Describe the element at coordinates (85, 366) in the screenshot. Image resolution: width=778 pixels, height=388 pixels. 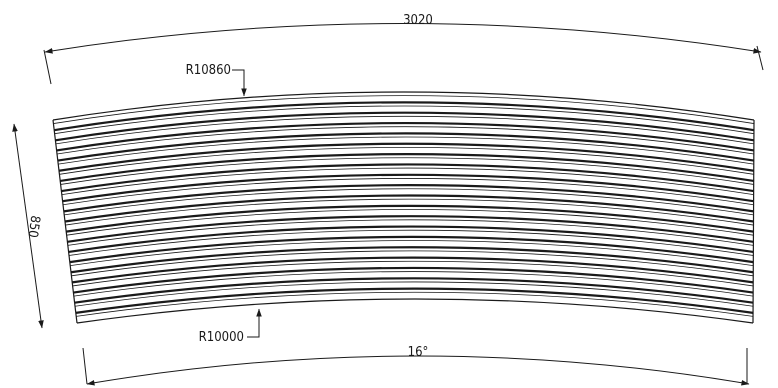
I see `angle-extension-left` at that location.